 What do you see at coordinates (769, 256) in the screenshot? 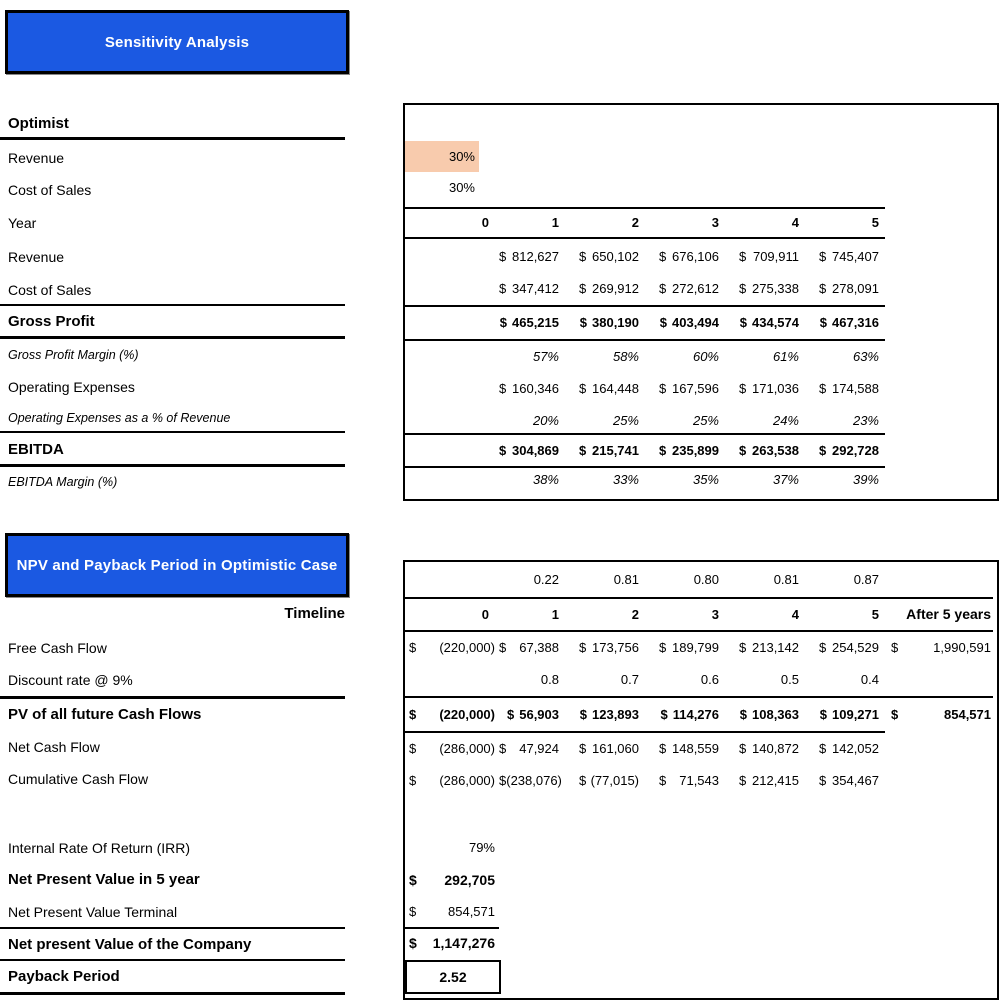
I see `revenue-y4: $709,911` at bounding box center [769, 256].